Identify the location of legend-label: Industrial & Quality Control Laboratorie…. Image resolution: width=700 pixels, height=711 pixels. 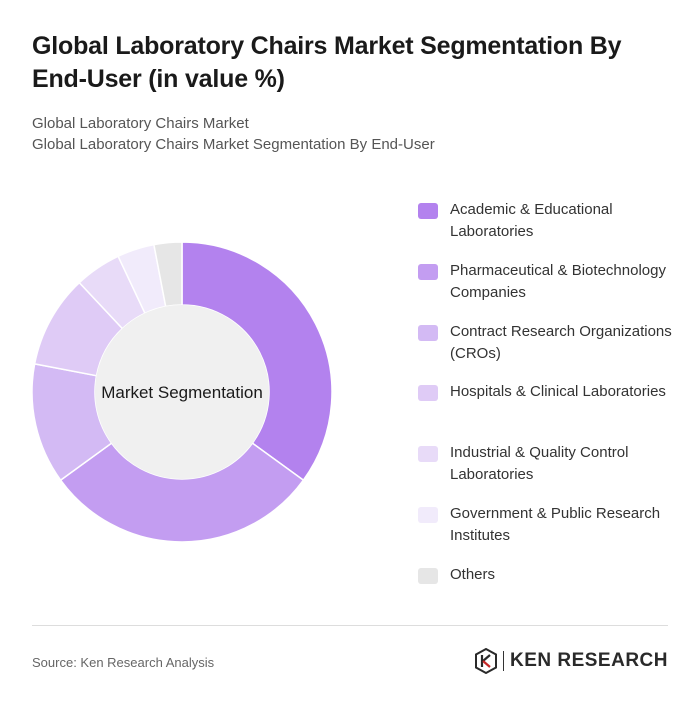
(539, 463).